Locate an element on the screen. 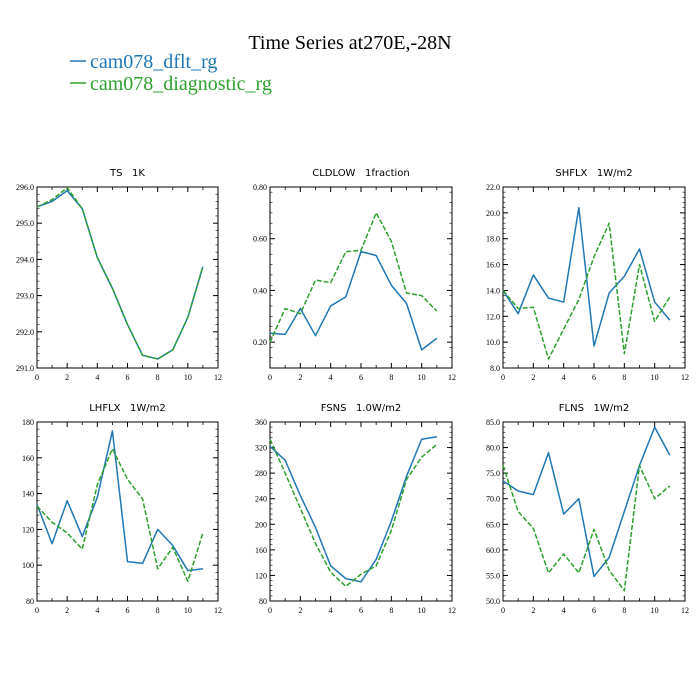 The width and height of the screenshot is (700, 700). y-tick-label: 0.80 is located at coordinates (260, 187).